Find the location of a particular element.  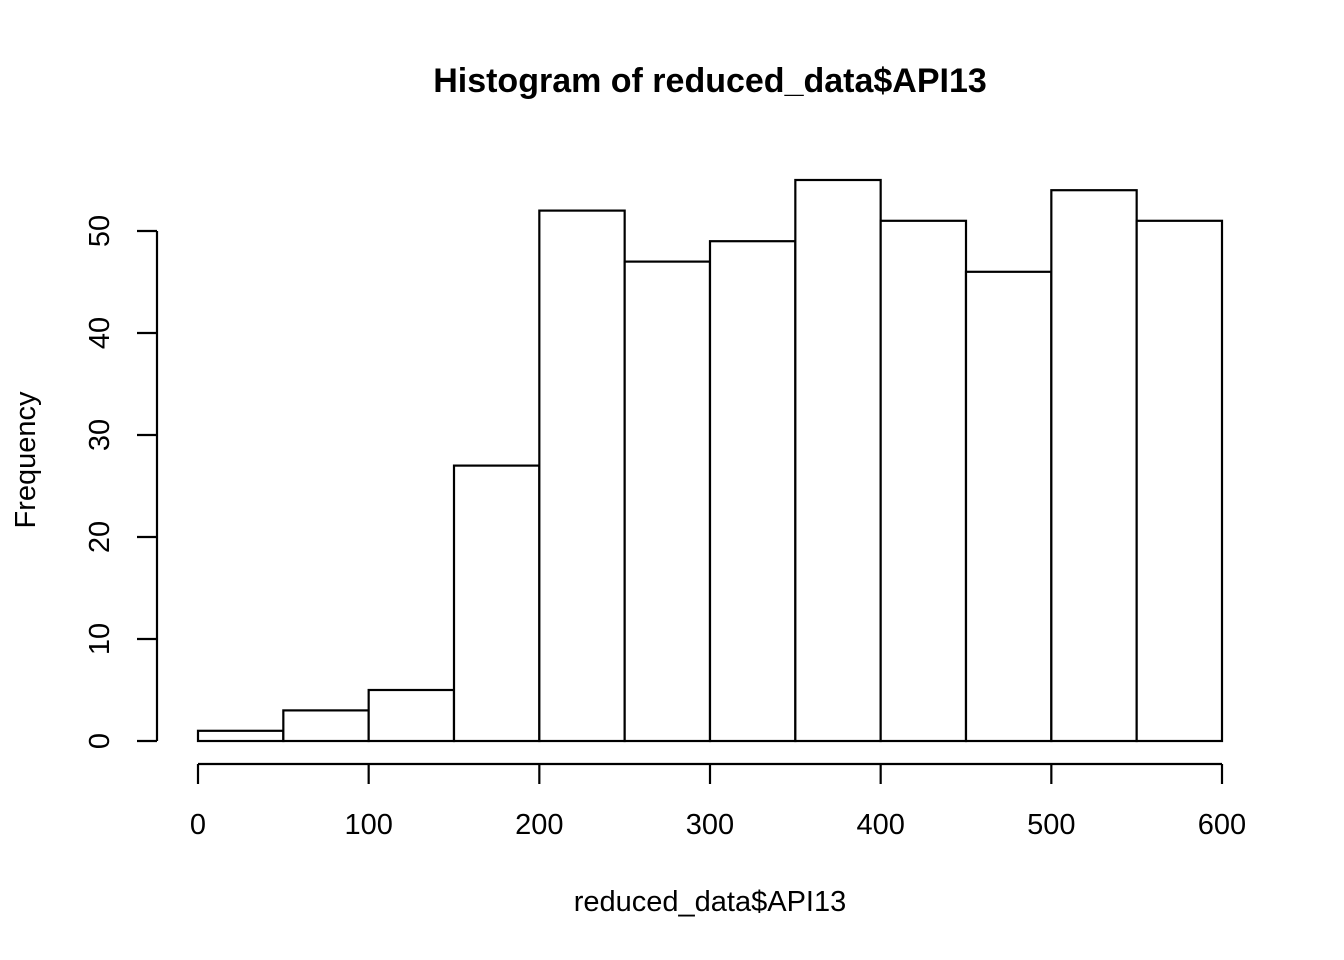

x-axis: 0 100 200 300 400 500 600 is located at coordinates (718, 801).